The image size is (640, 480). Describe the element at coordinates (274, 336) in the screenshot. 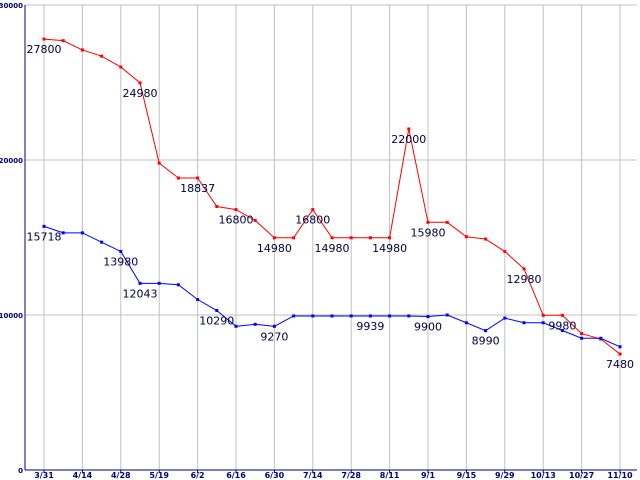

I see `data-label: 9270` at that location.